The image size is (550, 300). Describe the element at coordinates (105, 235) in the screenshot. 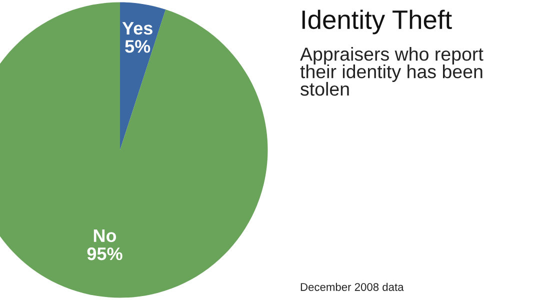

I see `slice-label: No` at that location.